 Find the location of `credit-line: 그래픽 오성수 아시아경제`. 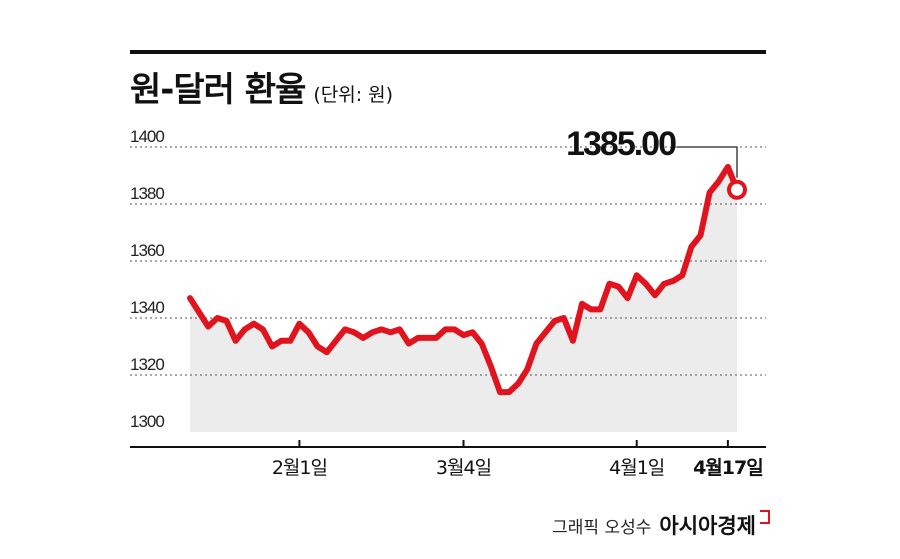

credit-line: 그래픽 오성수 아시아경제 is located at coordinates (661, 525).